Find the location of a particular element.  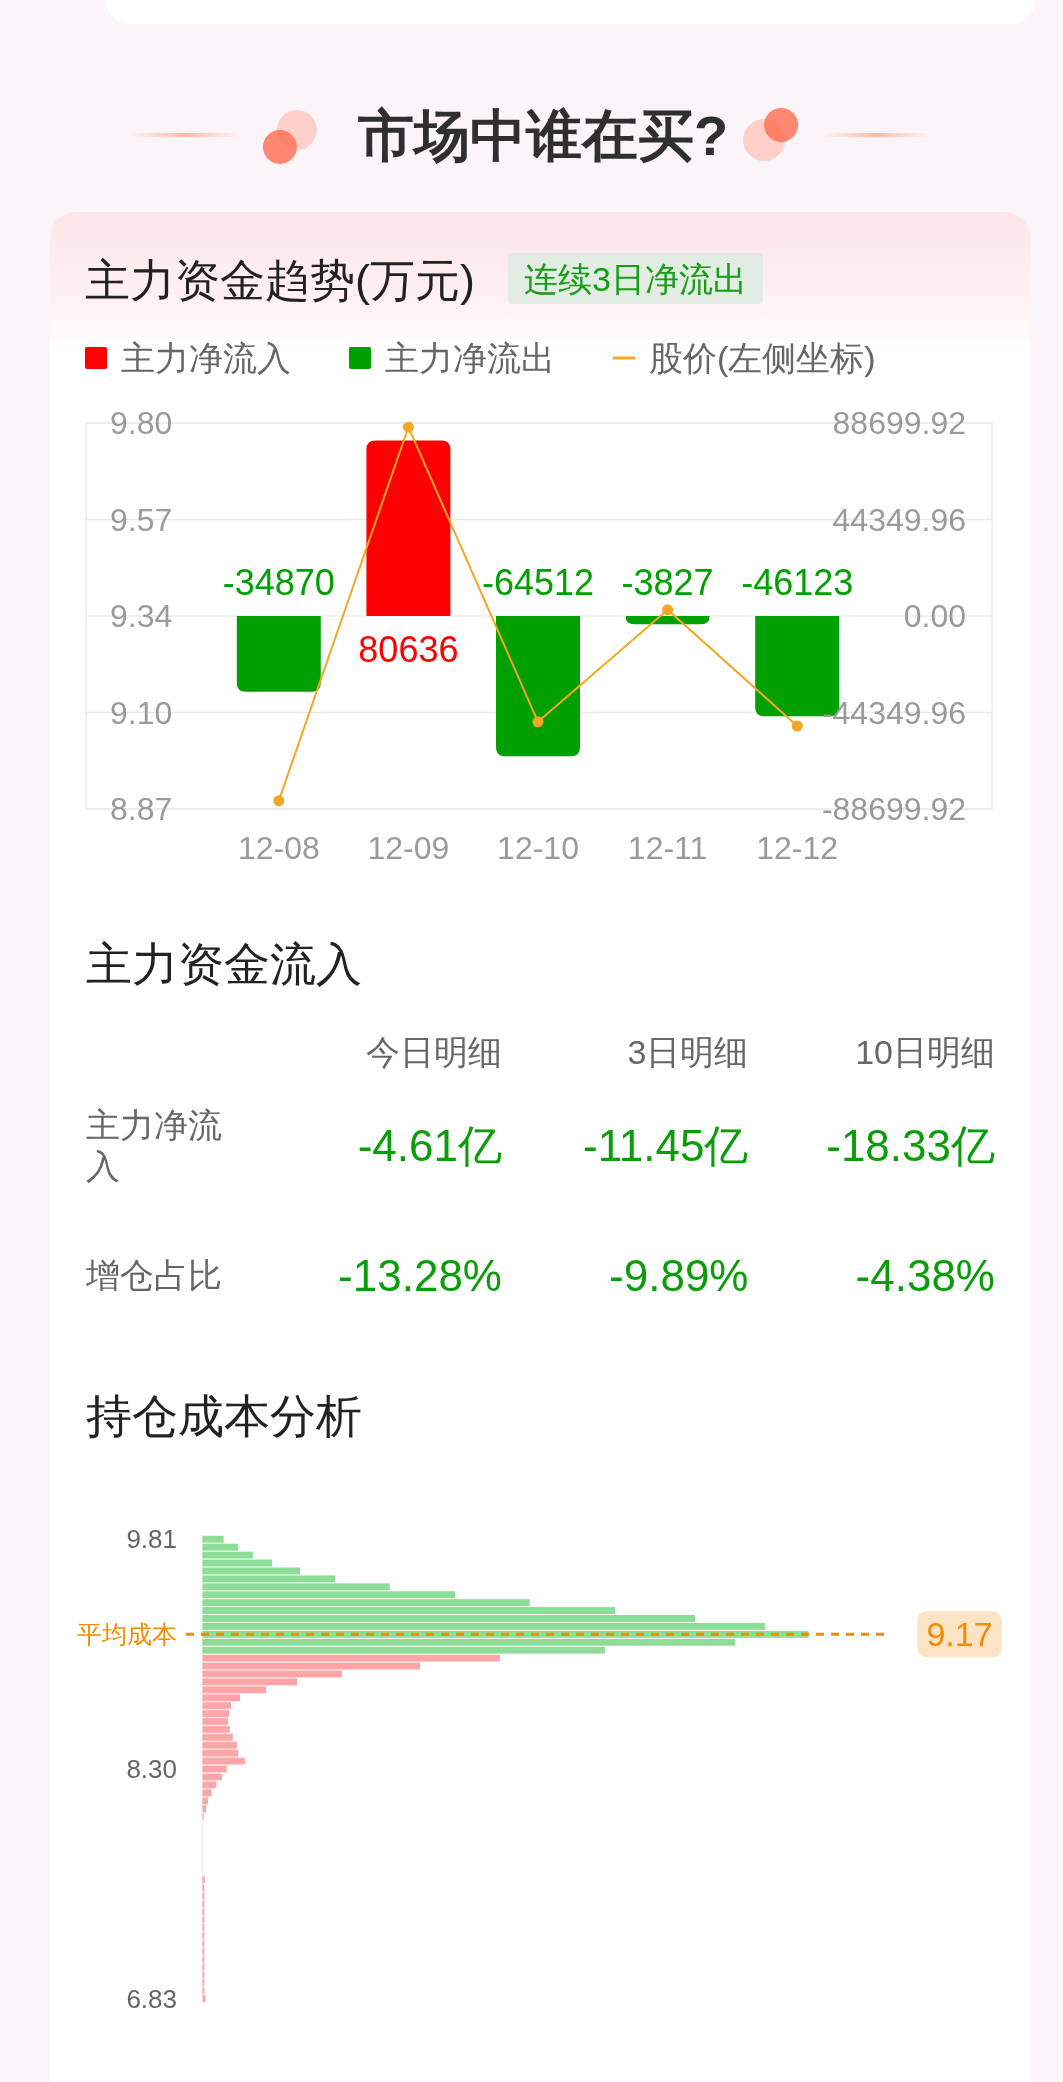

text: -9.89% is located at coordinates (679, 1275).